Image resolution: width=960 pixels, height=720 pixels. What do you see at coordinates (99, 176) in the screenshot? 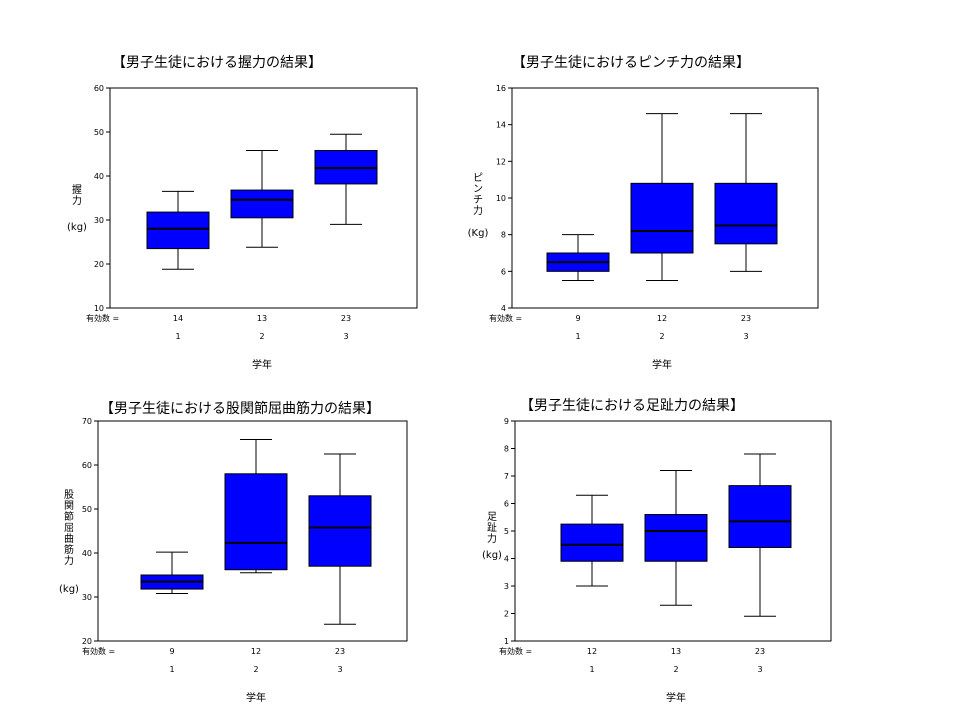
I see `y-tick-label: 40` at bounding box center [99, 176].